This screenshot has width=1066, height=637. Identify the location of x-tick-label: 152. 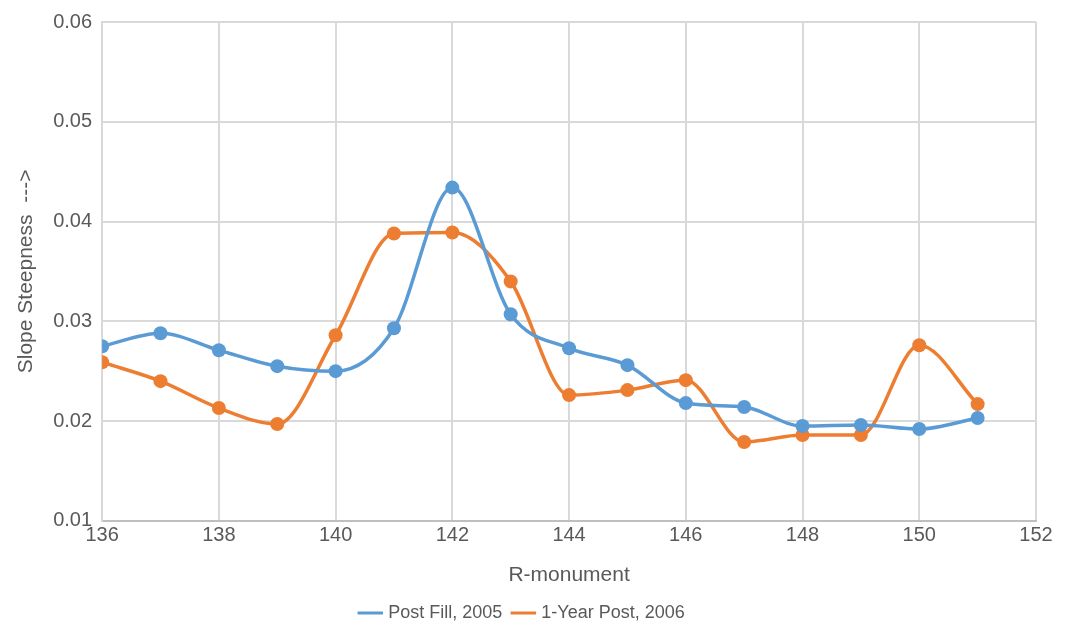
(1036, 534).